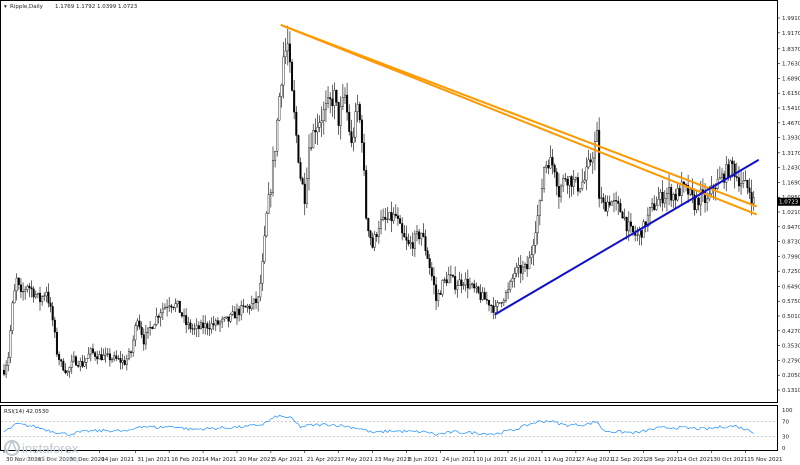 The image size is (800, 465). Describe the element at coordinates (220, 460) in the screenshot. I see `x-tick-label: 4 Mar 2021` at that location.